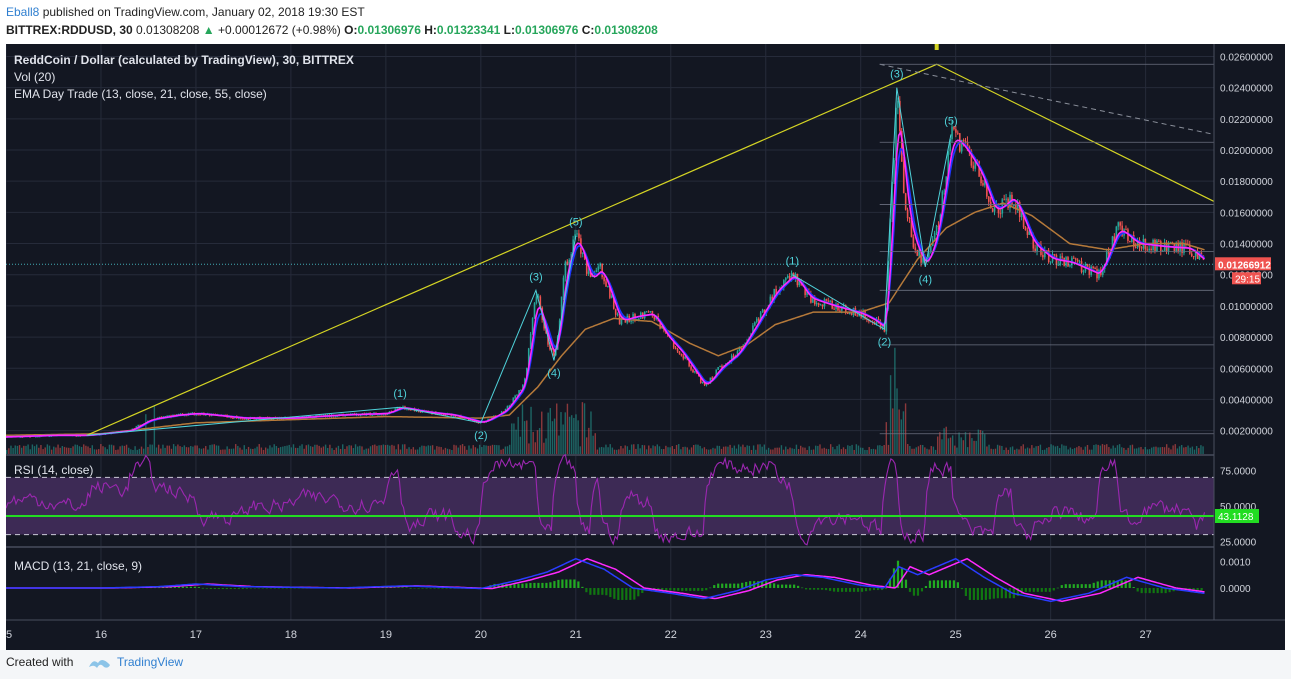 The height and width of the screenshot is (679, 1291). I want to click on tradingview-link: TradingView, so click(150, 662).